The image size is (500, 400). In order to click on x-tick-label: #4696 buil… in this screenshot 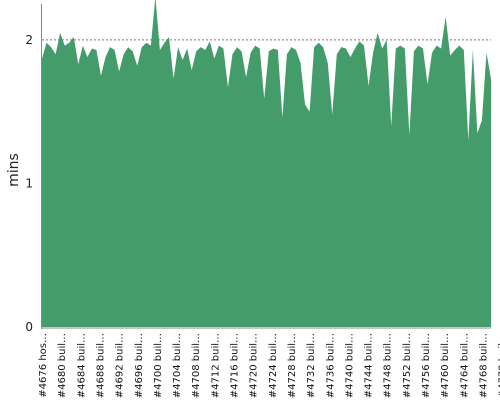, I will do `click(139, 365)`.